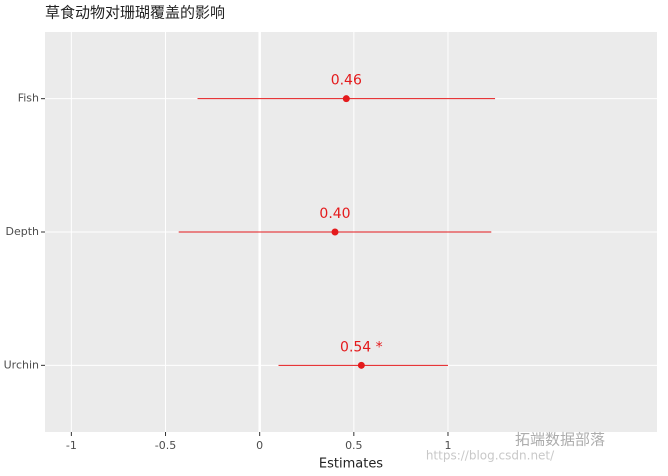 This screenshot has height=476, width=668. I want to click on y-tick-label: Depth, so click(22, 231).